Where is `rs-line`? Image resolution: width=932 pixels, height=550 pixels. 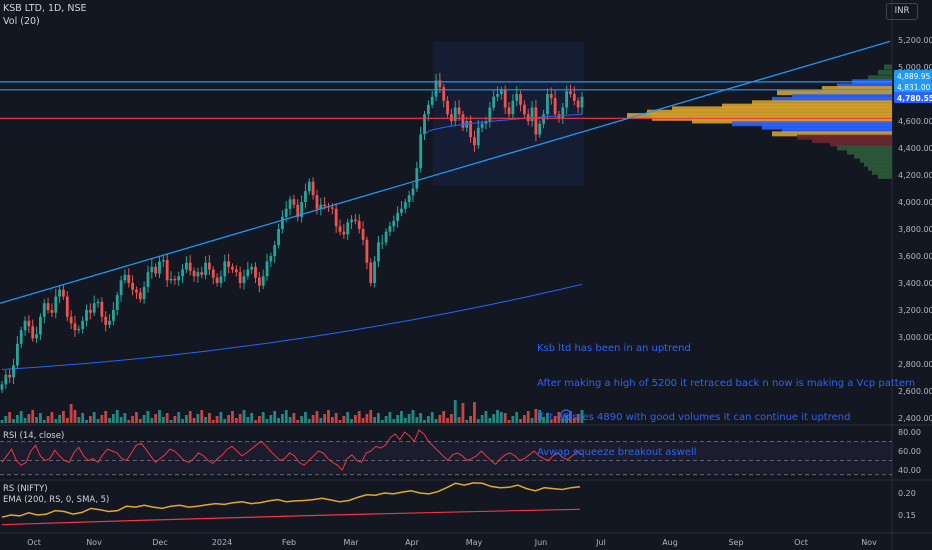
rs-line is located at coordinates (291, 500).